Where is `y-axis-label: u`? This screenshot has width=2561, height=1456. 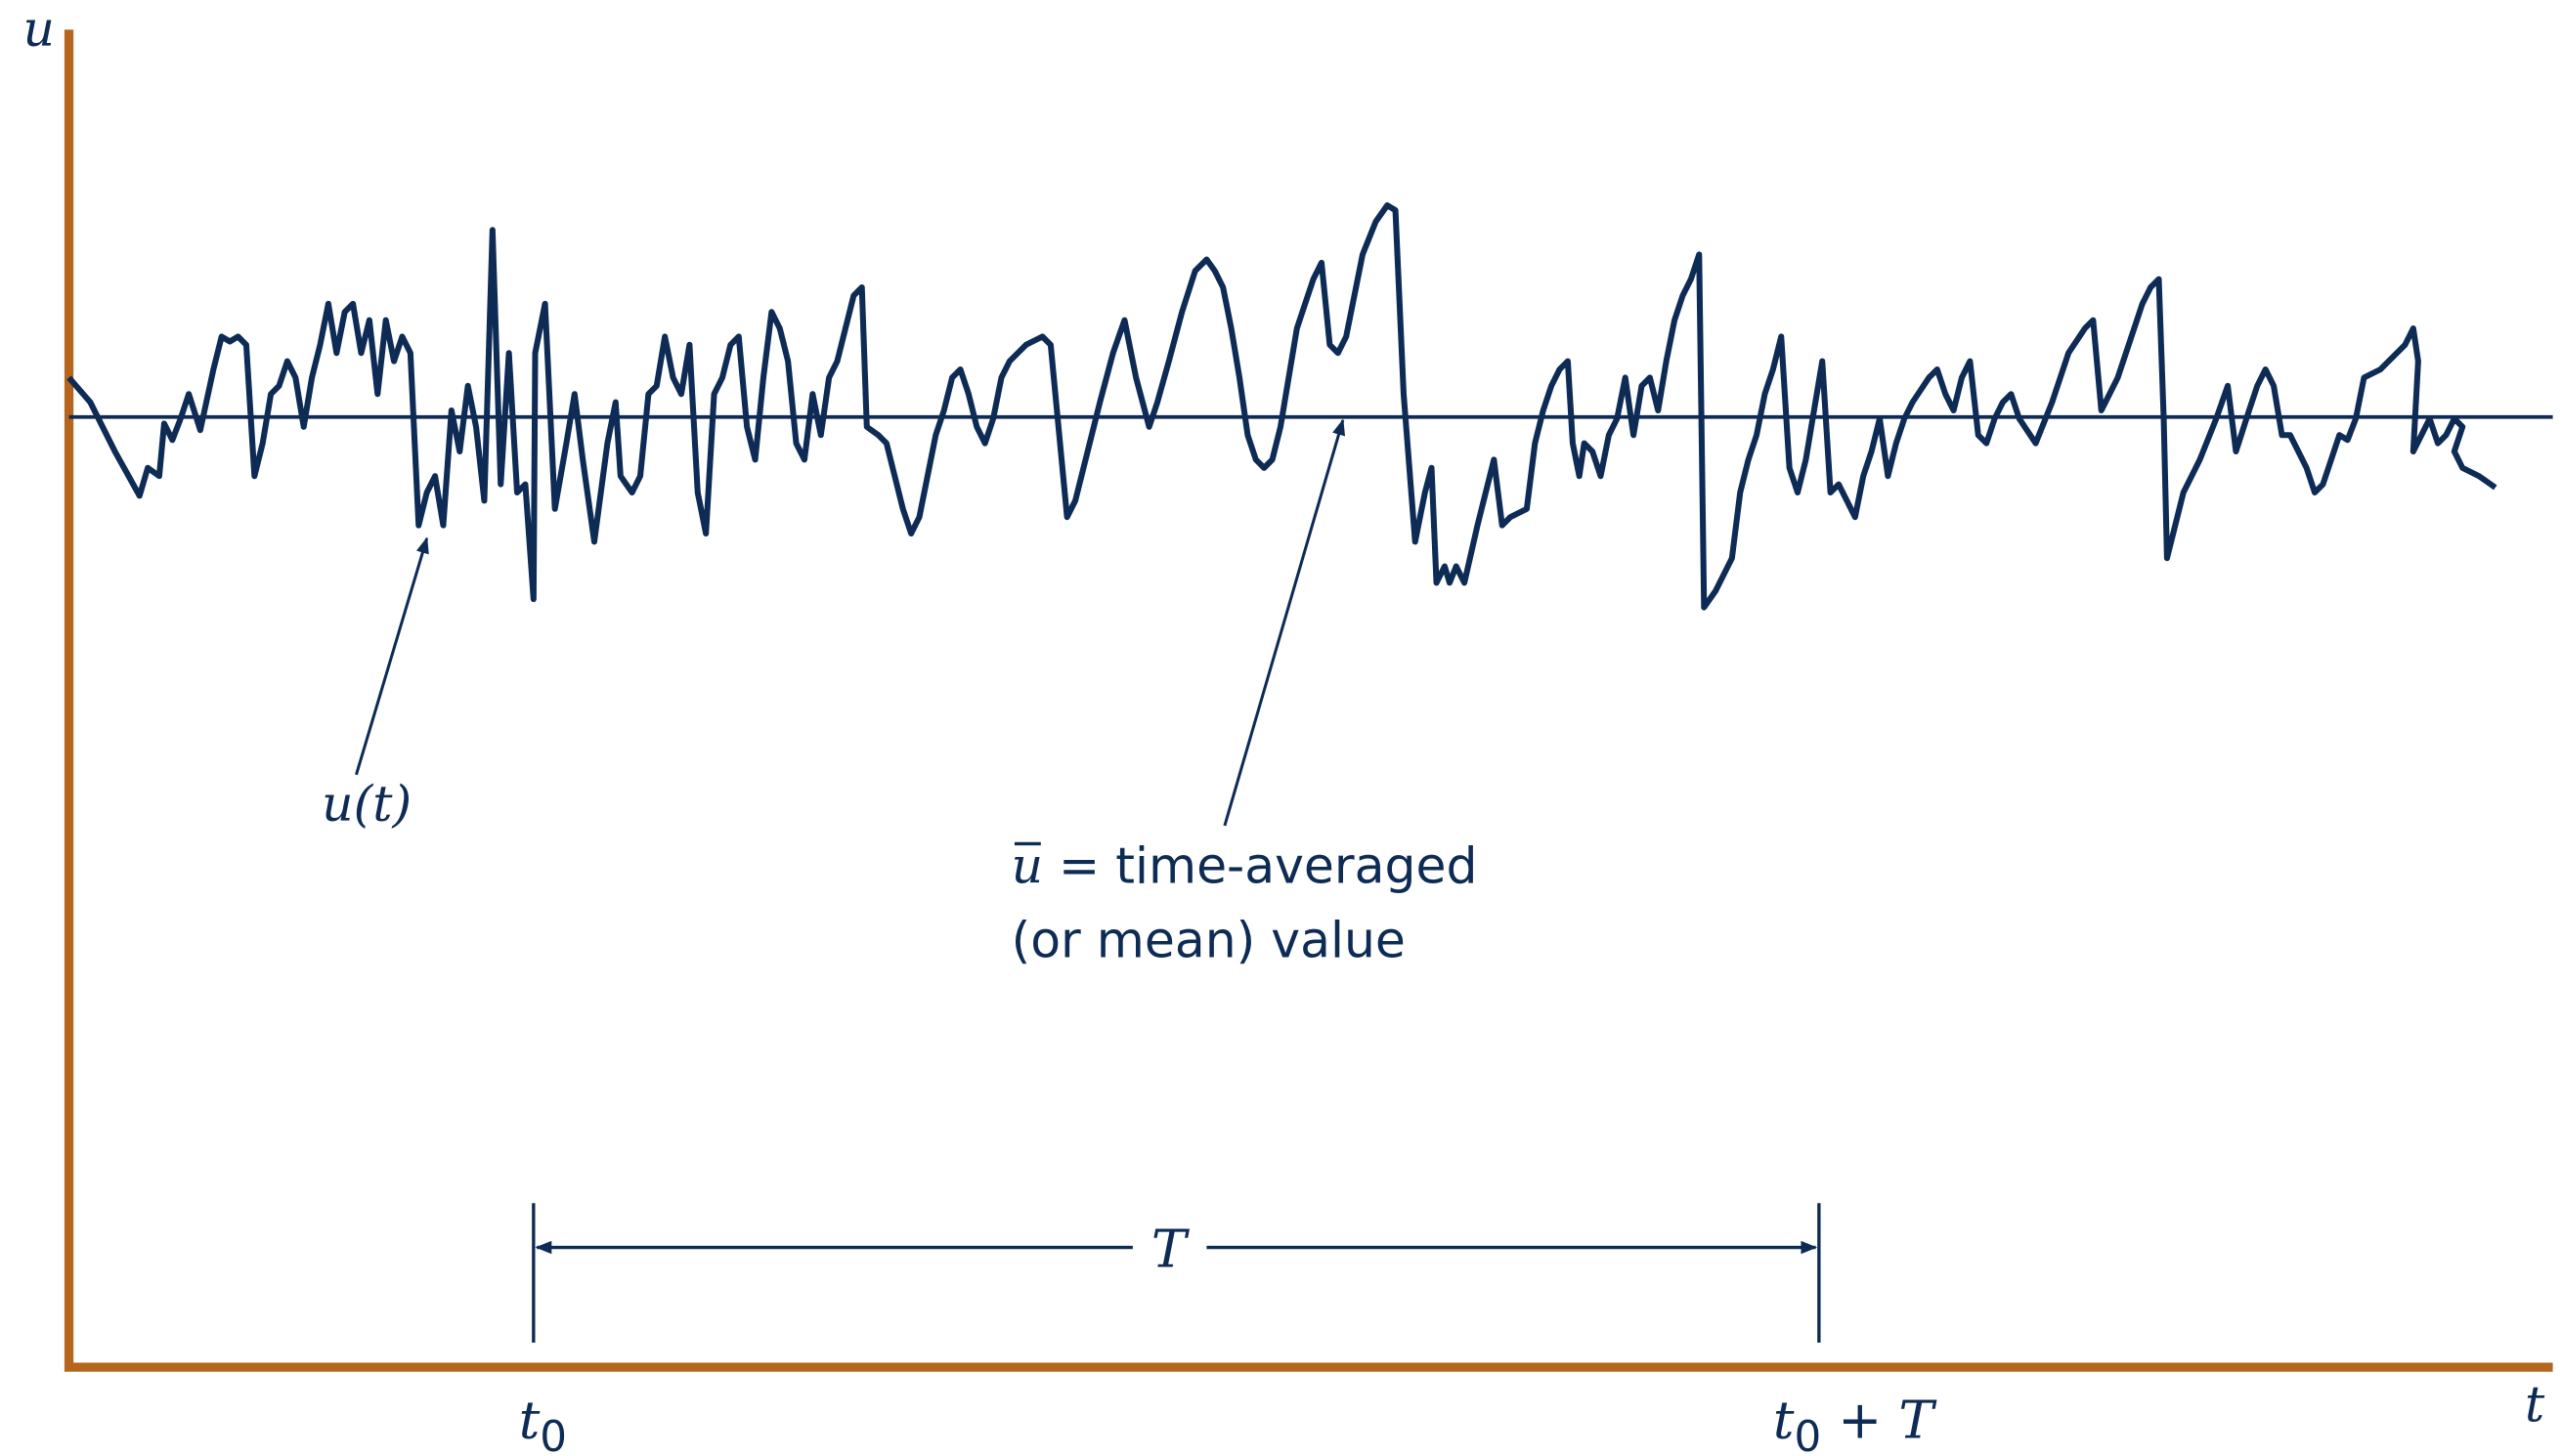
y-axis-label: u is located at coordinates (39, 29).